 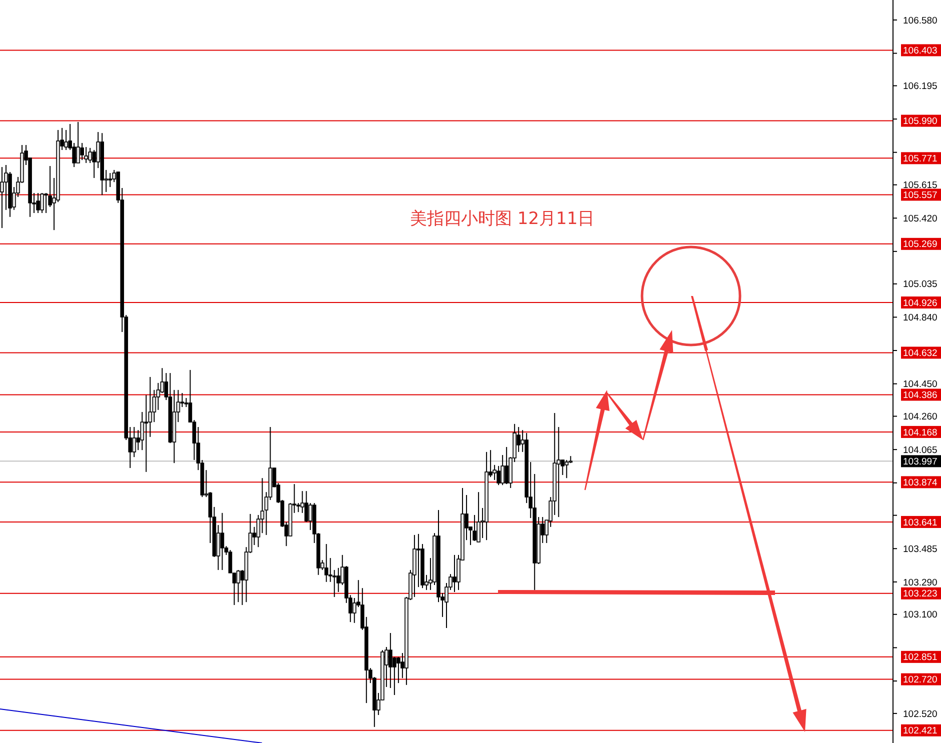 I want to click on ref-line-label: 102.851, so click(x=920, y=658).